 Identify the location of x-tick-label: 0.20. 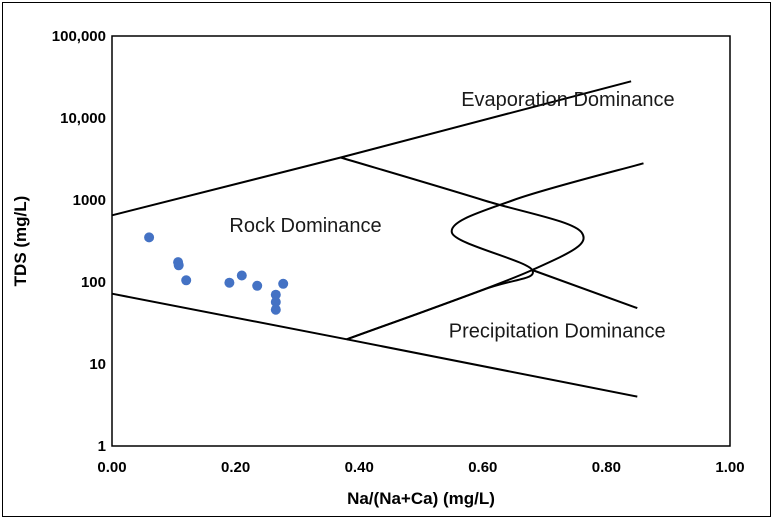
(235, 467).